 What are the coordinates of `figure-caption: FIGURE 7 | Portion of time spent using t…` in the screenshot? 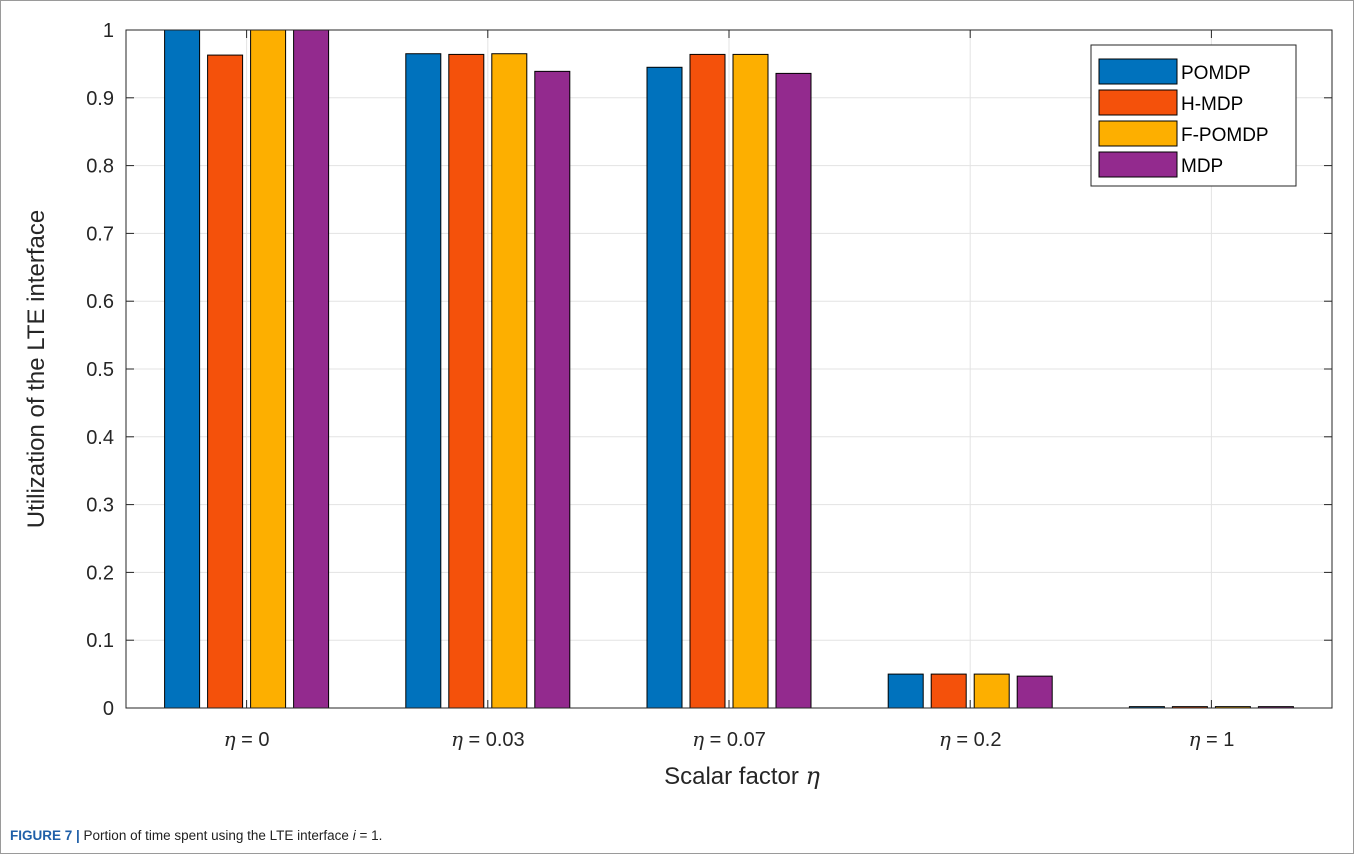 It's located at (196, 835).